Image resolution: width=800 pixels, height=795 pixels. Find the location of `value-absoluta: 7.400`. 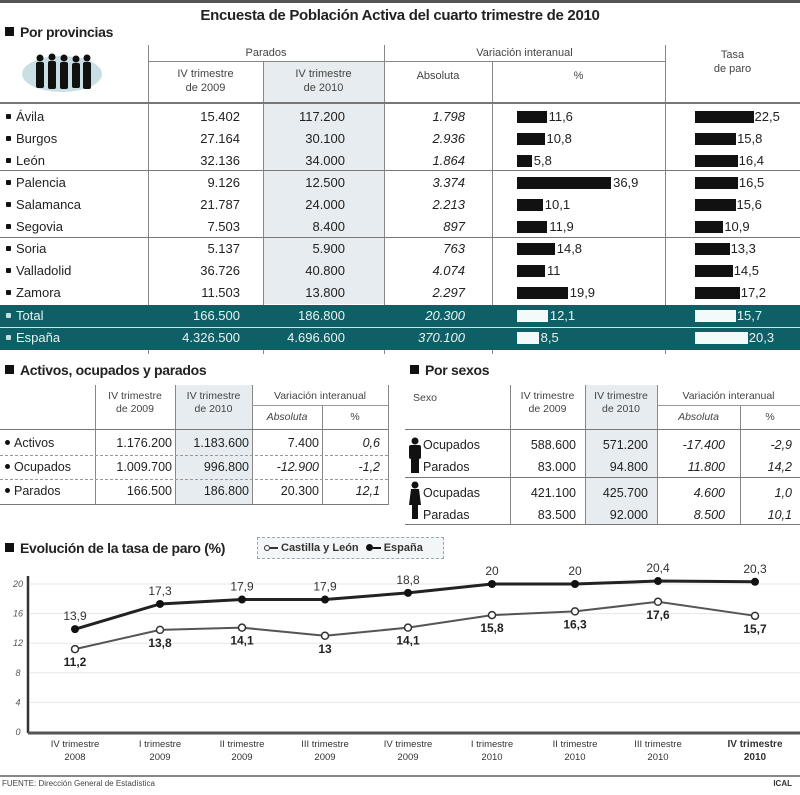

value-absoluta: 7.400 is located at coordinates (303, 443).